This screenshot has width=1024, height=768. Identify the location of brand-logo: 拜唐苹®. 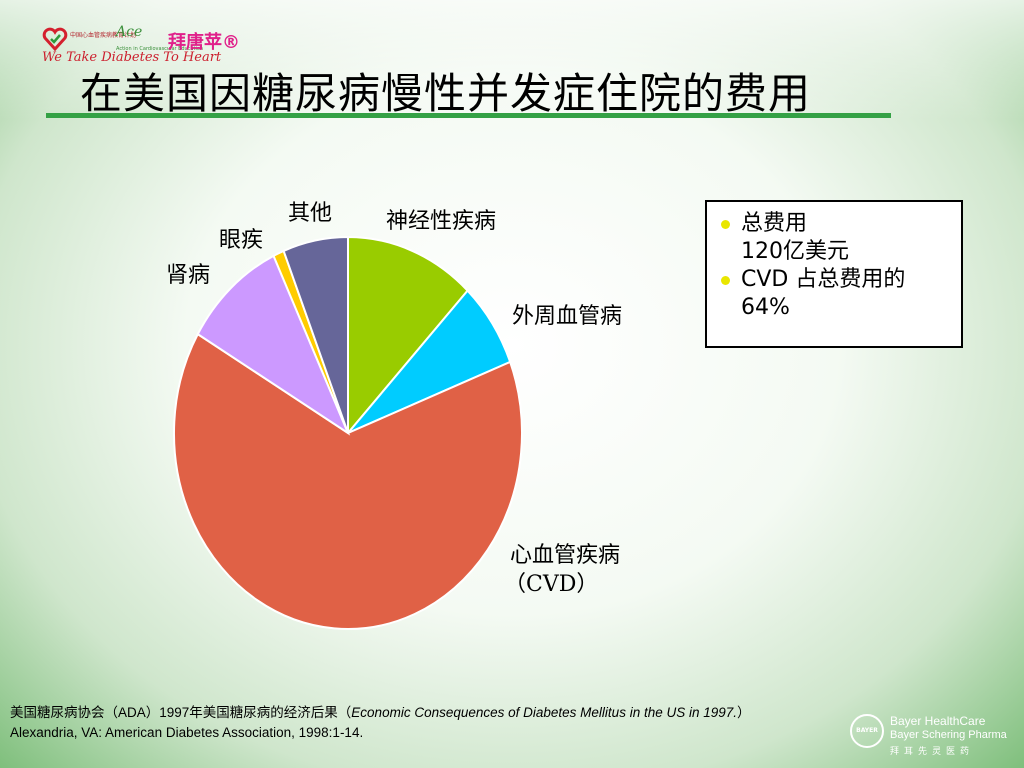
(204, 42).